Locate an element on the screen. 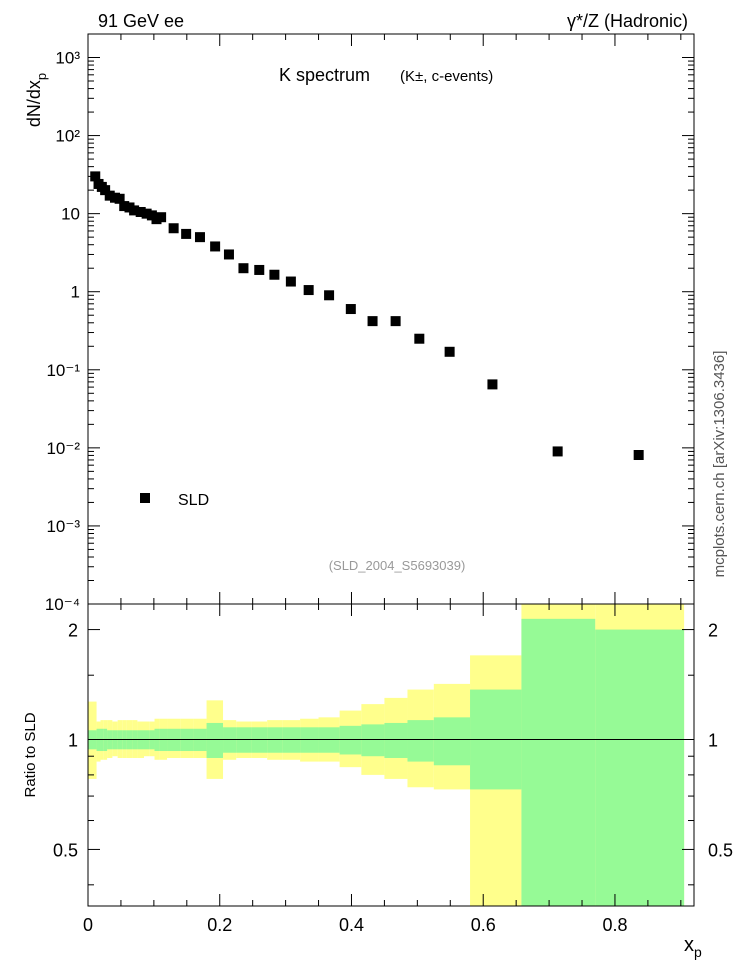 The image size is (746, 972). header-right-label: γ*/Z (Hadronic) is located at coordinates (627, 21).